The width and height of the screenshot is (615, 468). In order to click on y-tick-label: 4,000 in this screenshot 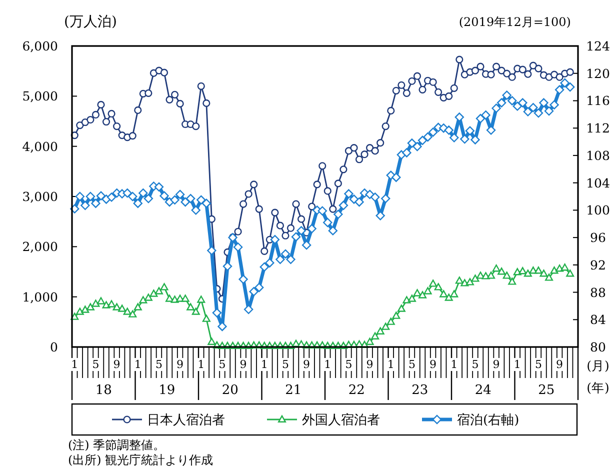, I will do `click(40, 146)`.